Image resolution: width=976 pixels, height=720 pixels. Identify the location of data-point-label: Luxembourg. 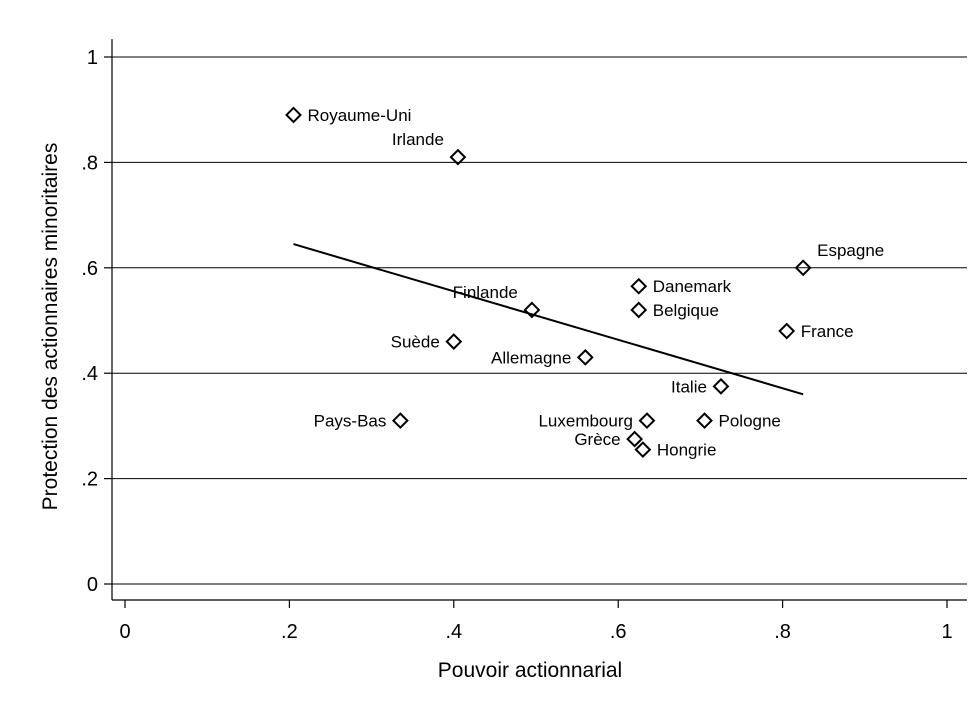
(585, 421).